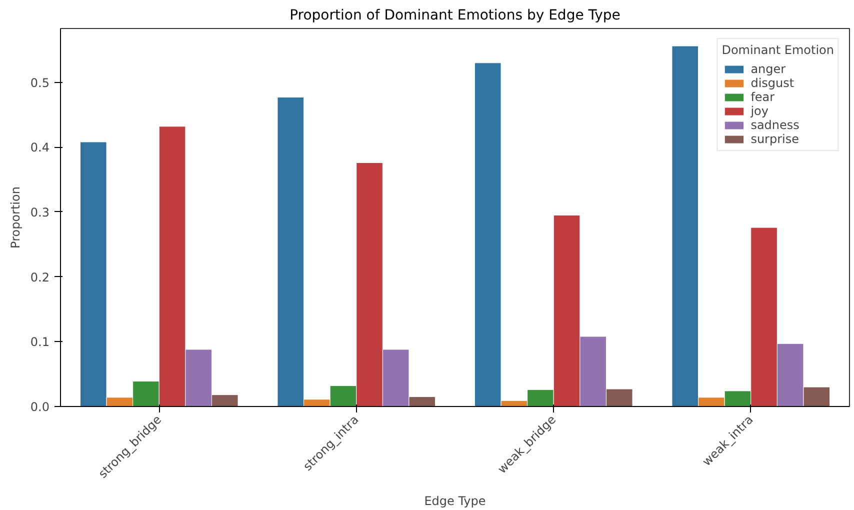 Image resolution: width=854 pixels, height=510 pixels. What do you see at coordinates (40, 212) in the screenshot?
I see `y-tick-label: 0.3` at bounding box center [40, 212].